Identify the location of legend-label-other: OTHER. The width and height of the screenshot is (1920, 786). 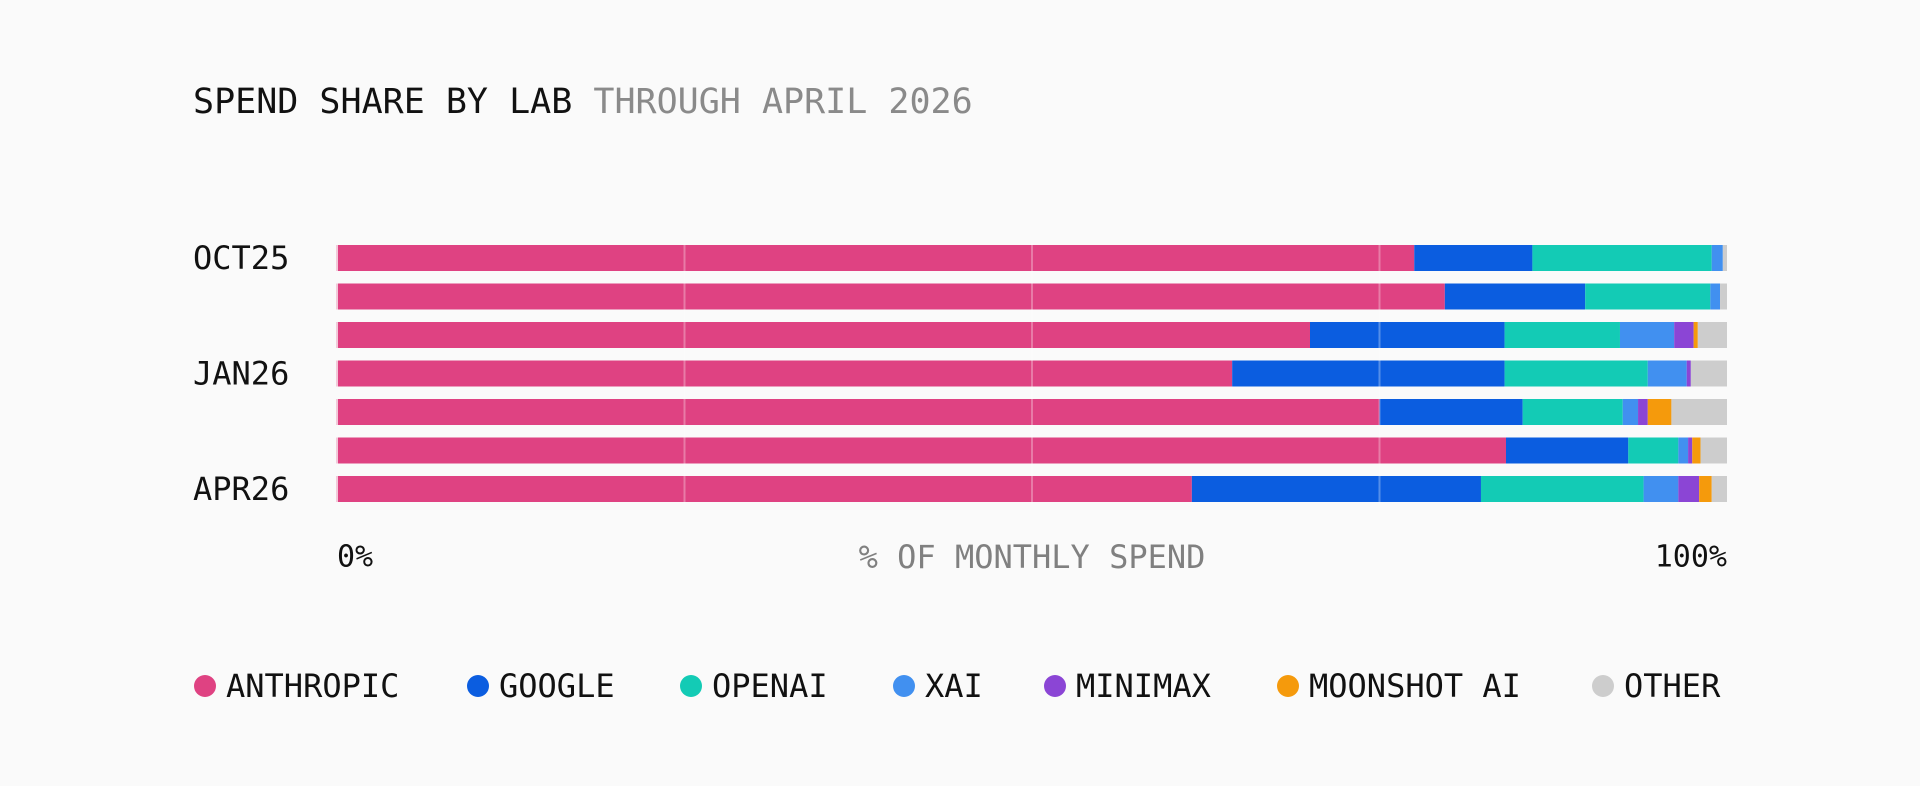
(1672, 686).